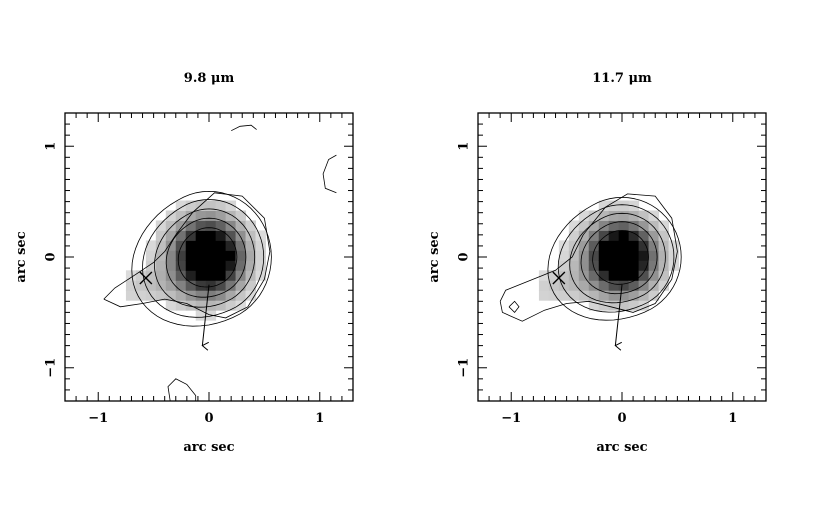 This screenshot has width=830, height=515. Describe the element at coordinates (319, 418) in the screenshot. I see `x-tick-label: 1` at that location.